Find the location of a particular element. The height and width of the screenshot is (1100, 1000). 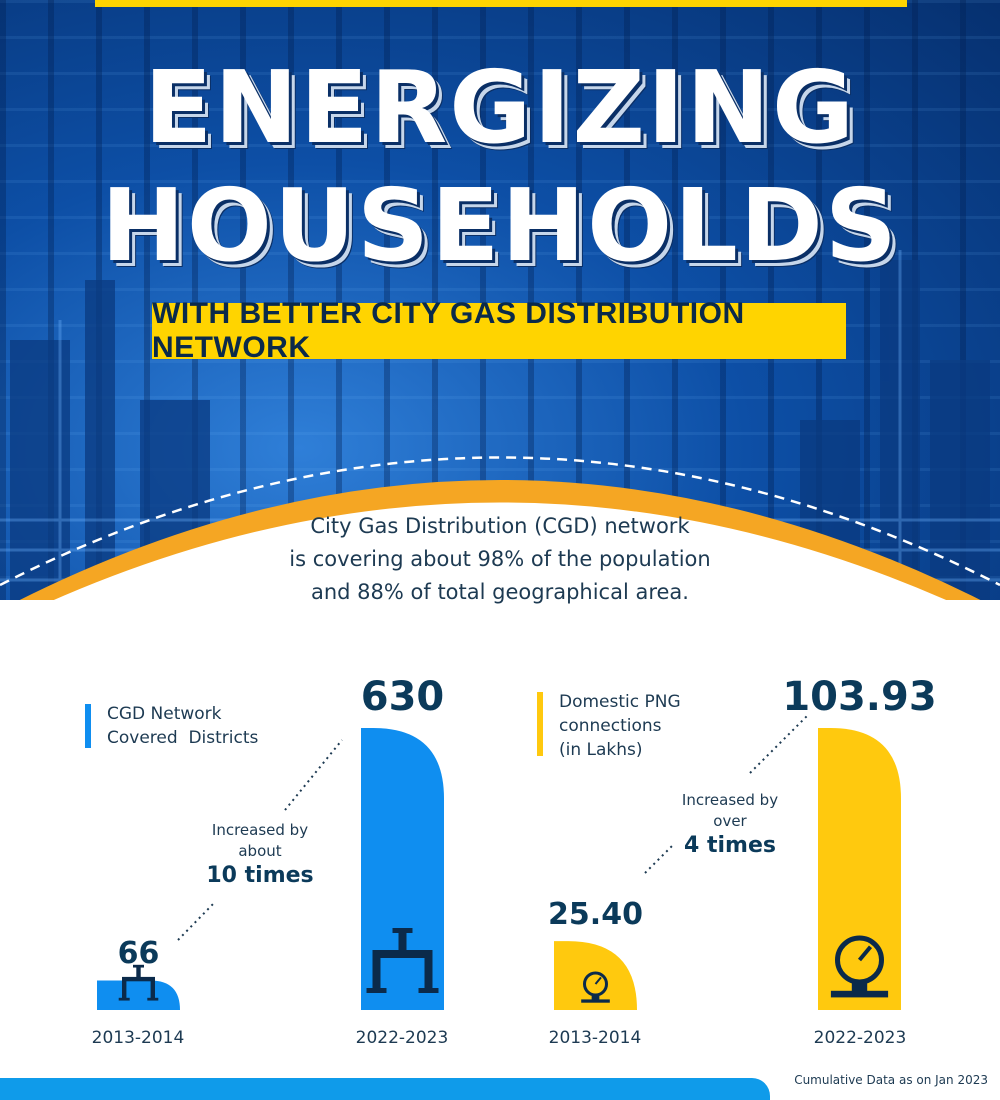

value-label-cgd-2022: 630 is located at coordinates (402, 697).